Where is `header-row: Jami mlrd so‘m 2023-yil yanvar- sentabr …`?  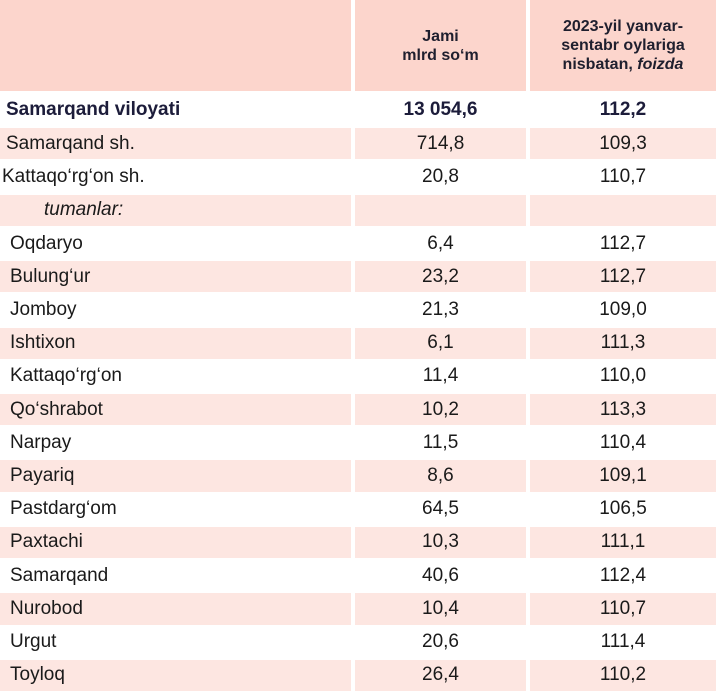
header-row: Jami mlrd so‘m 2023-yil yanvar- sentabr … is located at coordinates (358, 46).